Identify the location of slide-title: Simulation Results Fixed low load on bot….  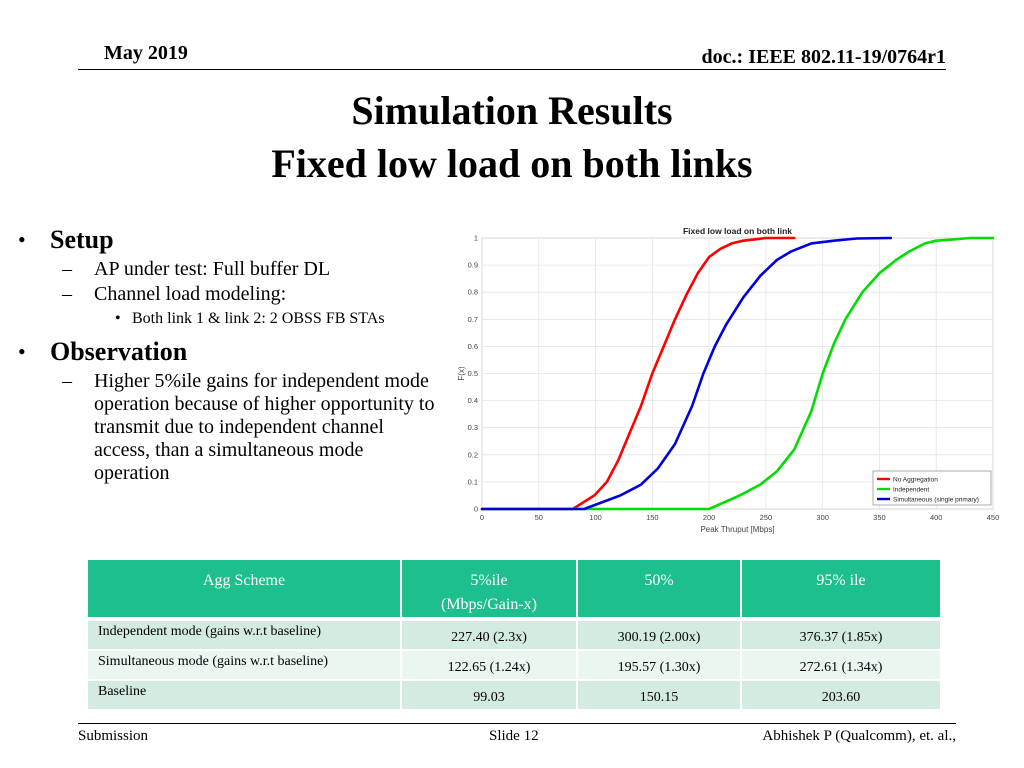
(512, 137).